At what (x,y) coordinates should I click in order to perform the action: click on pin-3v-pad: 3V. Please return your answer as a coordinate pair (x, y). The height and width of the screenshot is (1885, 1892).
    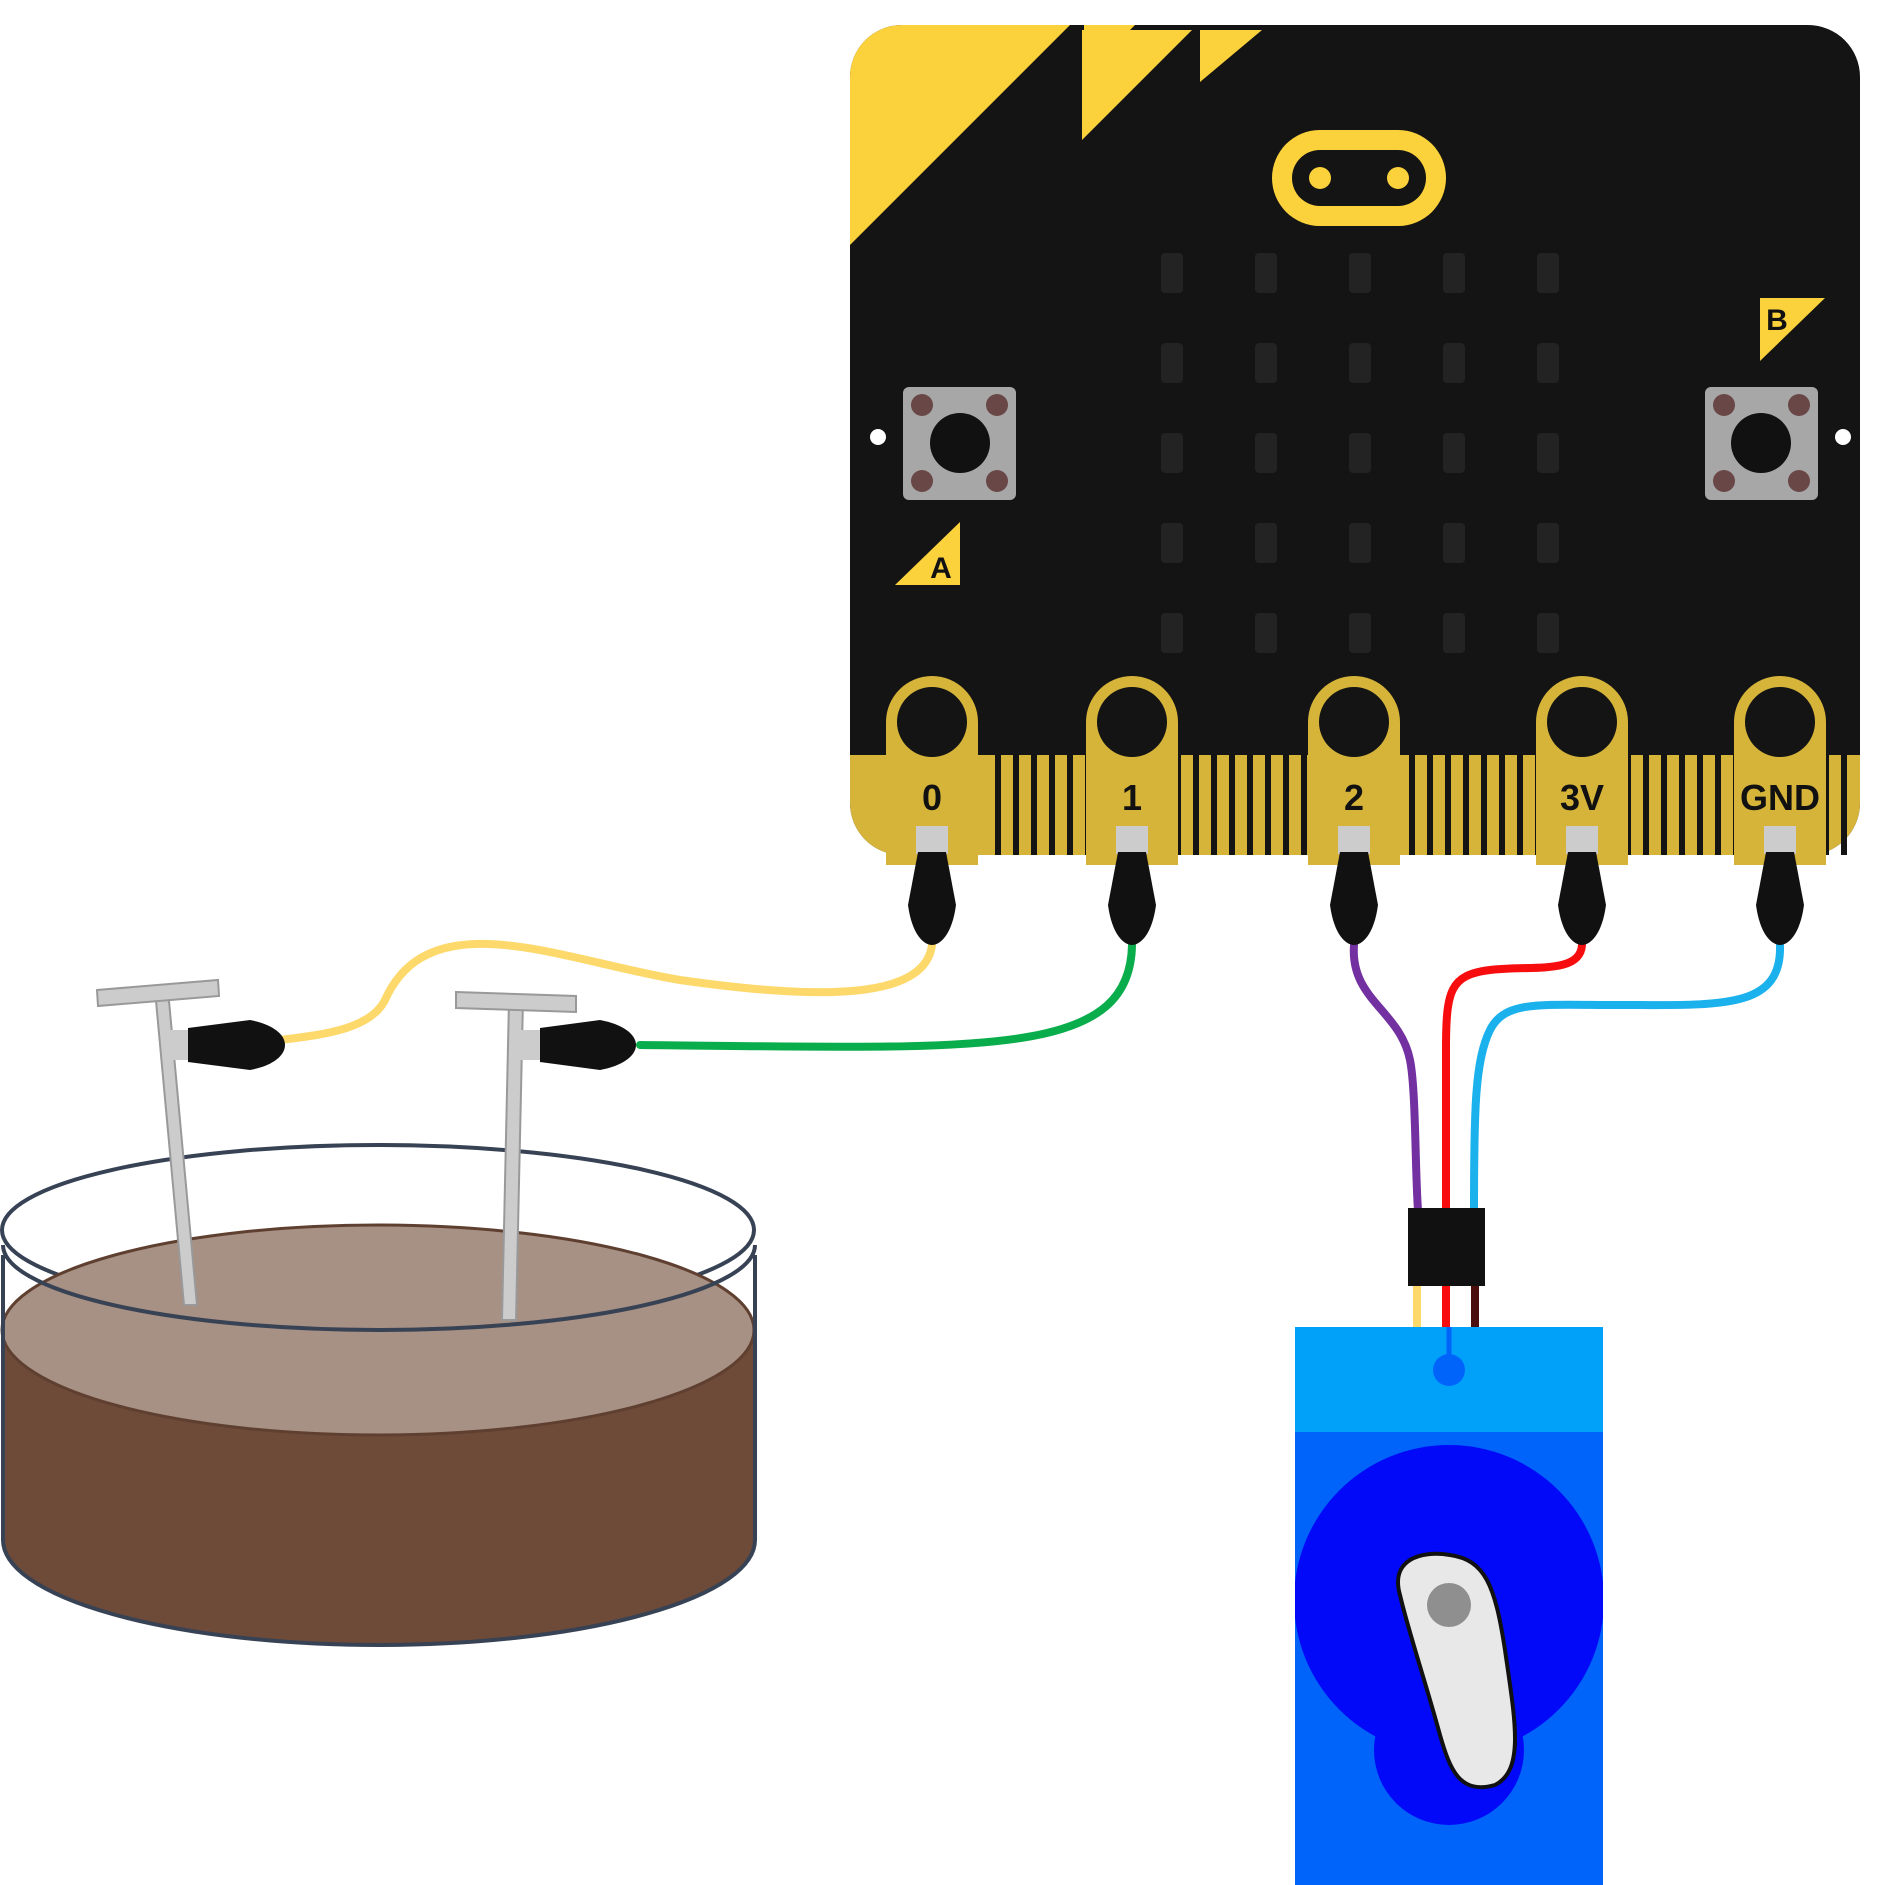
    Looking at the image, I should click on (1582, 770).